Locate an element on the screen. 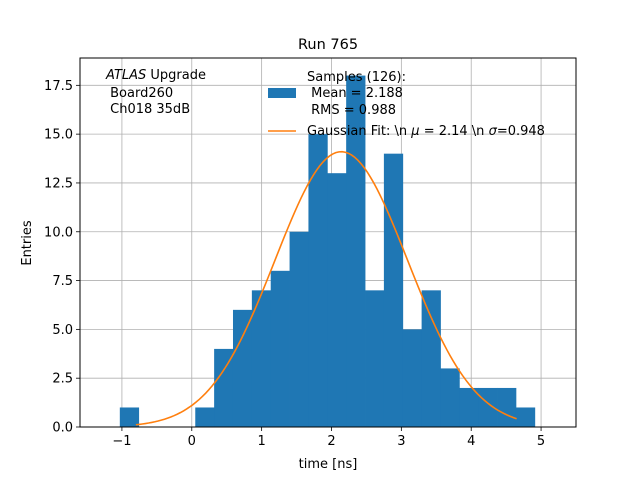  atlas-annotation: ATLAS Upgrade Board260 Ch018 35dB is located at coordinates (155, 92).